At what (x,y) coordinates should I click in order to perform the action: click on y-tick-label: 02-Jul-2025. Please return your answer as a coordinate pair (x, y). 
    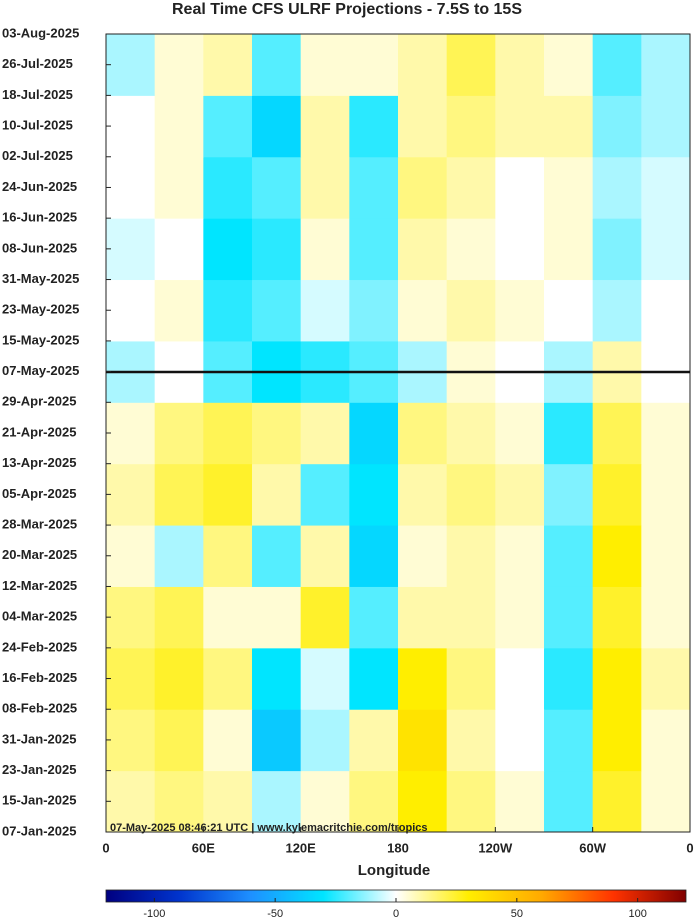
    Looking at the image, I should click on (37, 155).